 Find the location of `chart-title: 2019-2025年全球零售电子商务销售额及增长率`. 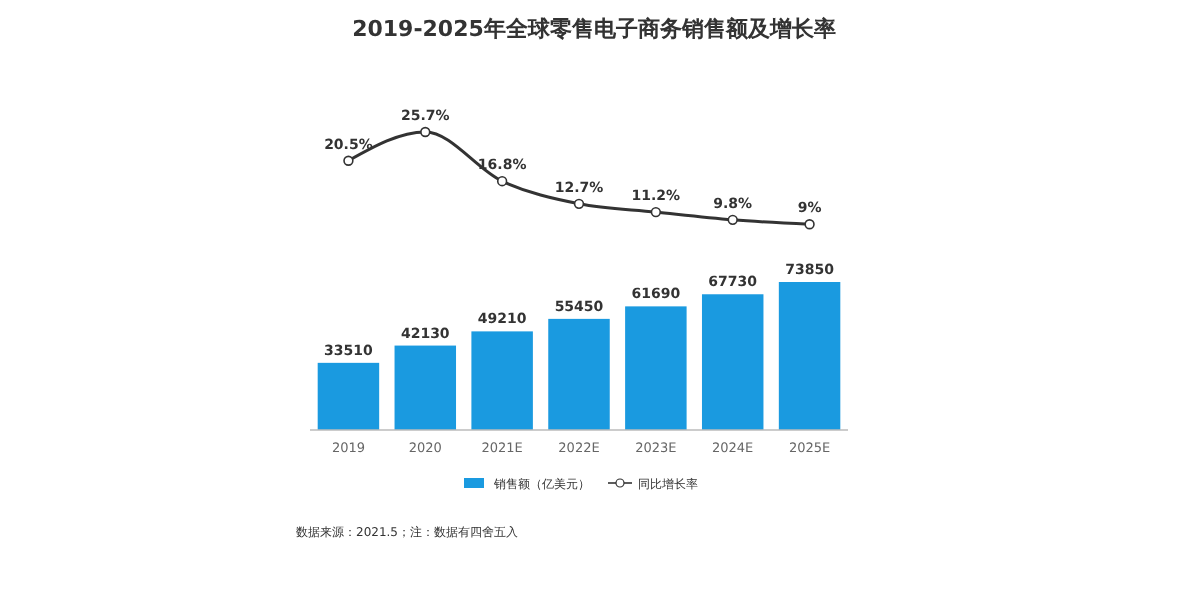

chart-title: 2019-2025年全球零售电子商务销售额及增长率 is located at coordinates (594, 29).